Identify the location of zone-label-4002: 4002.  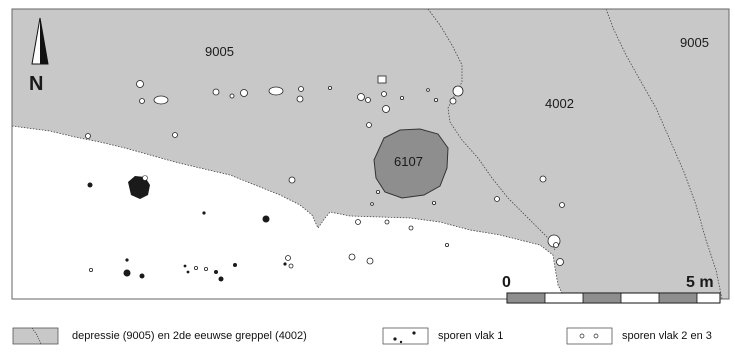
(559, 103).